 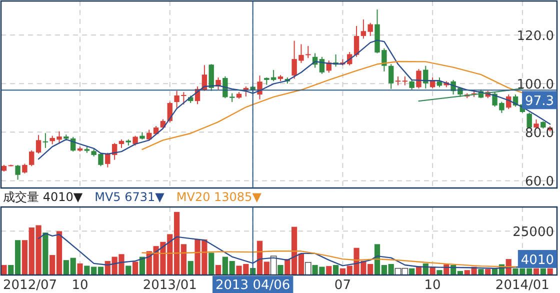 What do you see at coordinates (130, 197) in the screenshot?
I see `text: MV5 6731▼` at bounding box center [130, 197].